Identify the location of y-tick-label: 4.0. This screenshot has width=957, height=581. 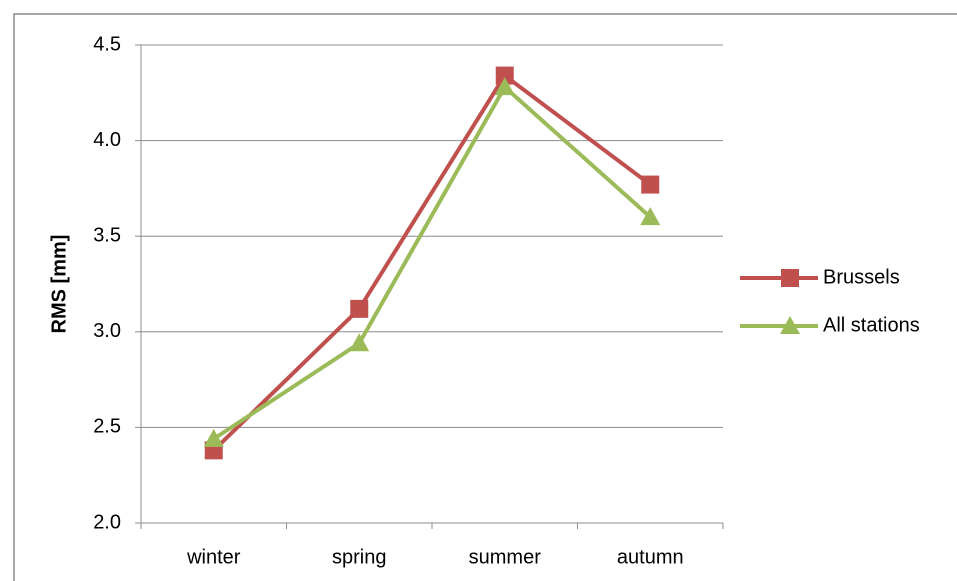
(107, 140).